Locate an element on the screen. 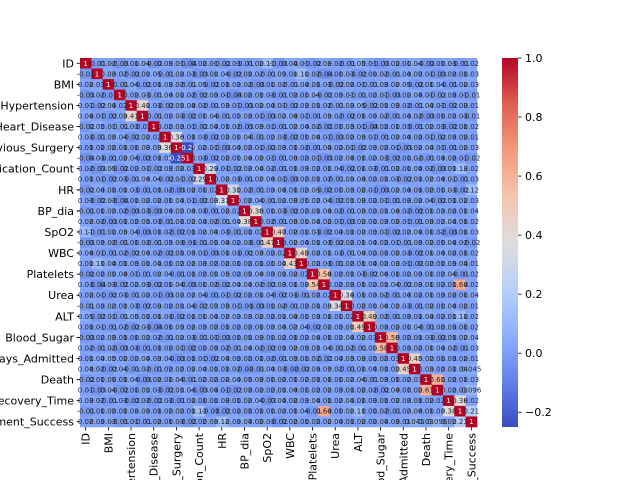 This screenshot has height=480, width=640. x-tick-label: Platelets is located at coordinates (313, 456).